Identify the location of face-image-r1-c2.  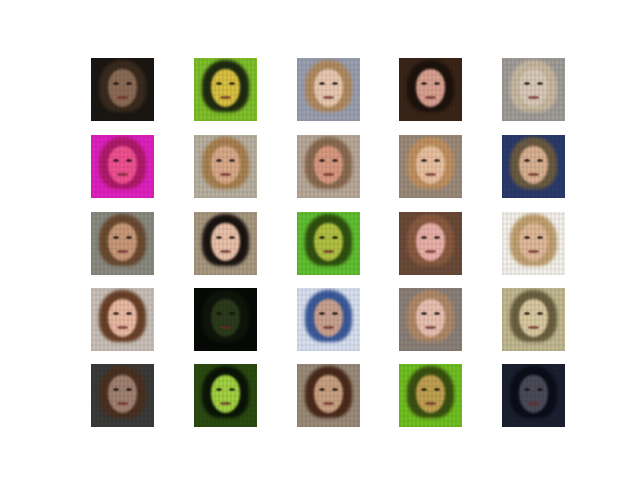
(225, 89).